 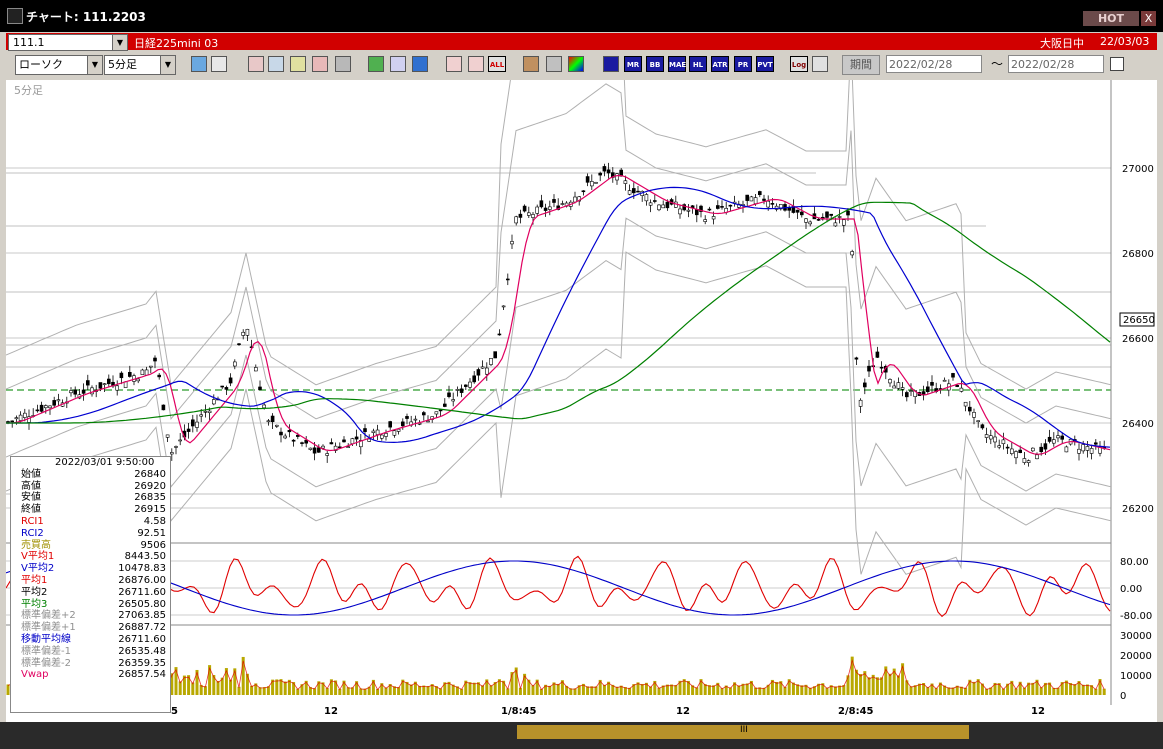 What do you see at coordinates (320, 64) in the screenshot?
I see `candle-icon` at bounding box center [320, 64].